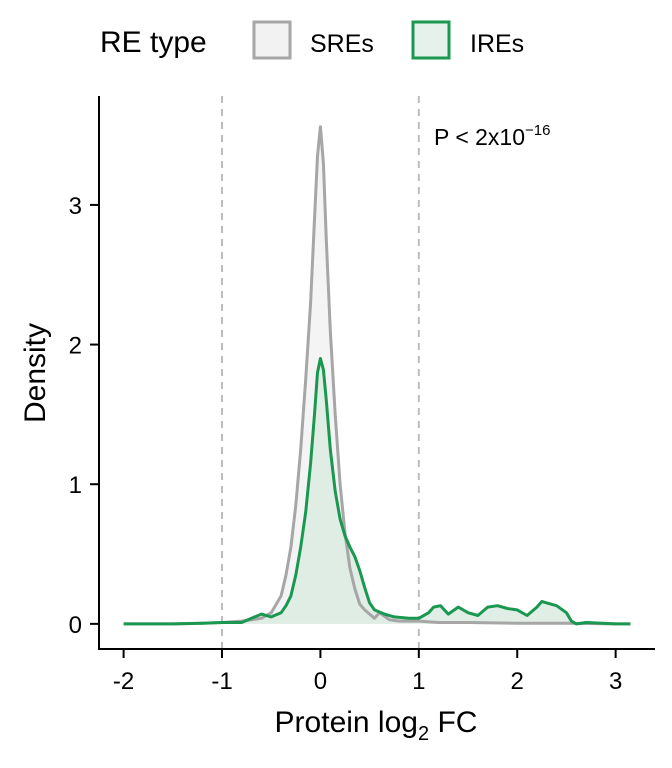 This screenshot has height=768, width=672. What do you see at coordinates (497, 44) in the screenshot?
I see `legend-label-ires: IREs` at bounding box center [497, 44].